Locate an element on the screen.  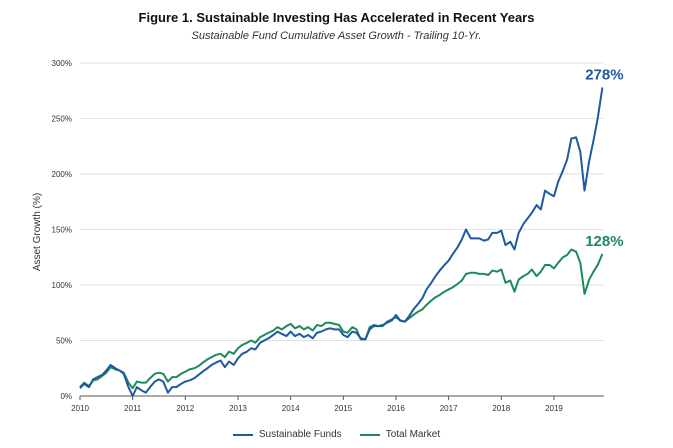
x-tick-label: 2018 is located at coordinates (501, 408).